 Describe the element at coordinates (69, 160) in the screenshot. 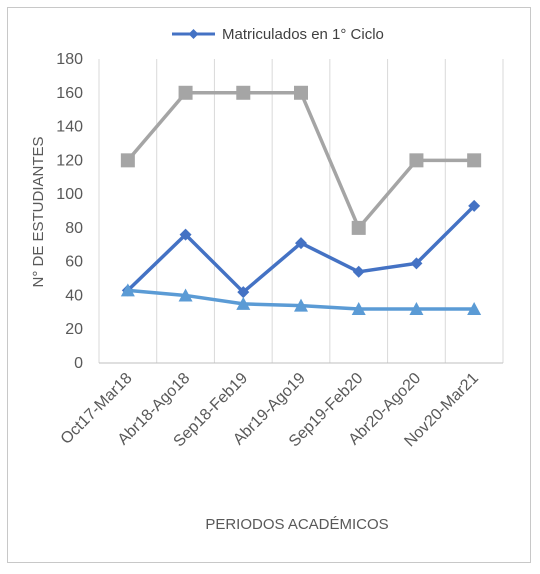

I see `y-tick-label: 120` at that location.